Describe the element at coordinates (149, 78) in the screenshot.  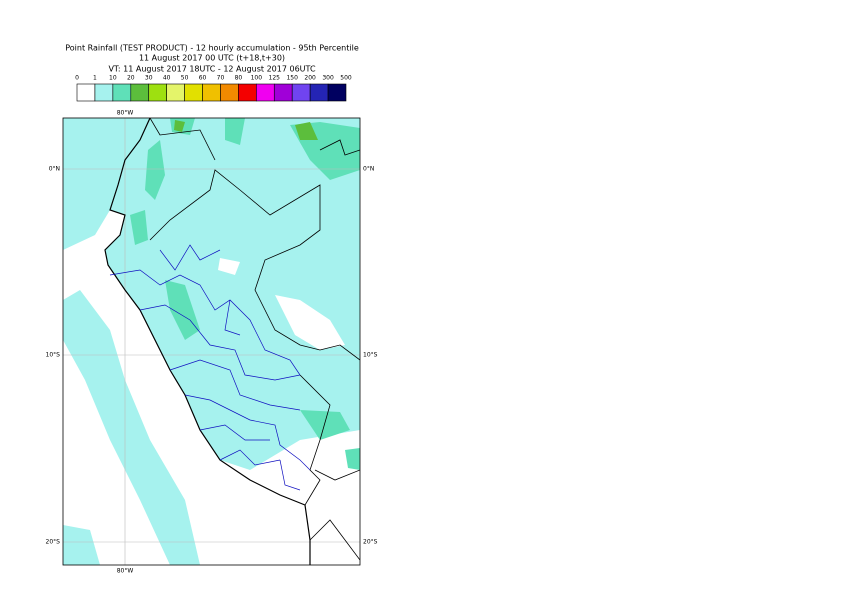
I see `legend-label: 30` at that location.